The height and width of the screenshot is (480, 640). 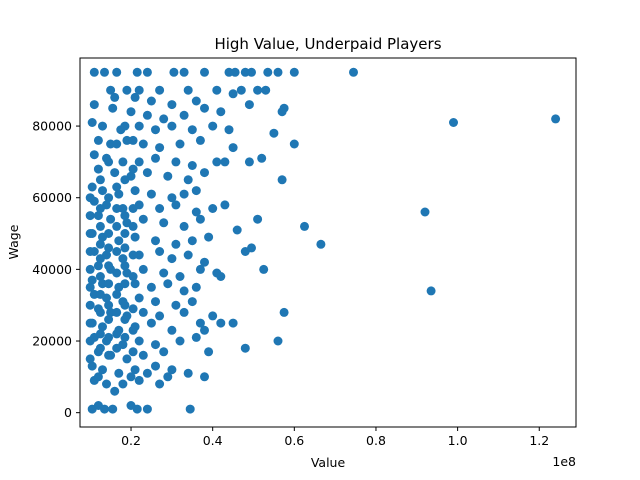 I want to click on x-tick-label: 0.6, so click(x=294, y=440).